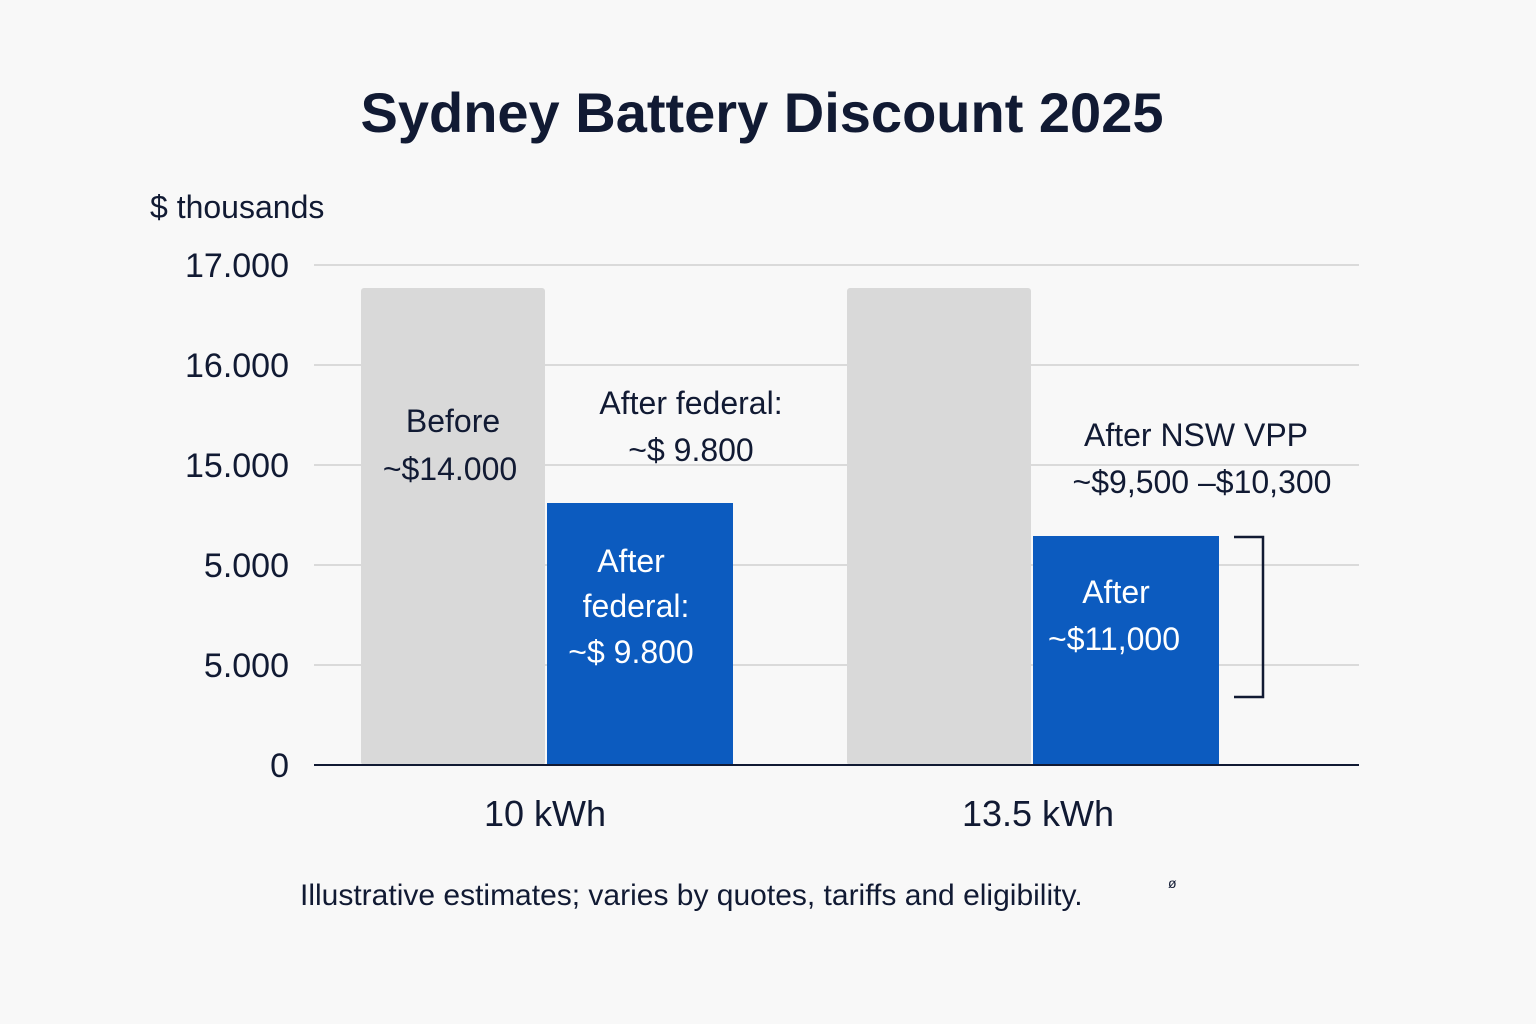  What do you see at coordinates (1172, 883) in the screenshot?
I see `footnote-mark-icon: ø` at bounding box center [1172, 883].